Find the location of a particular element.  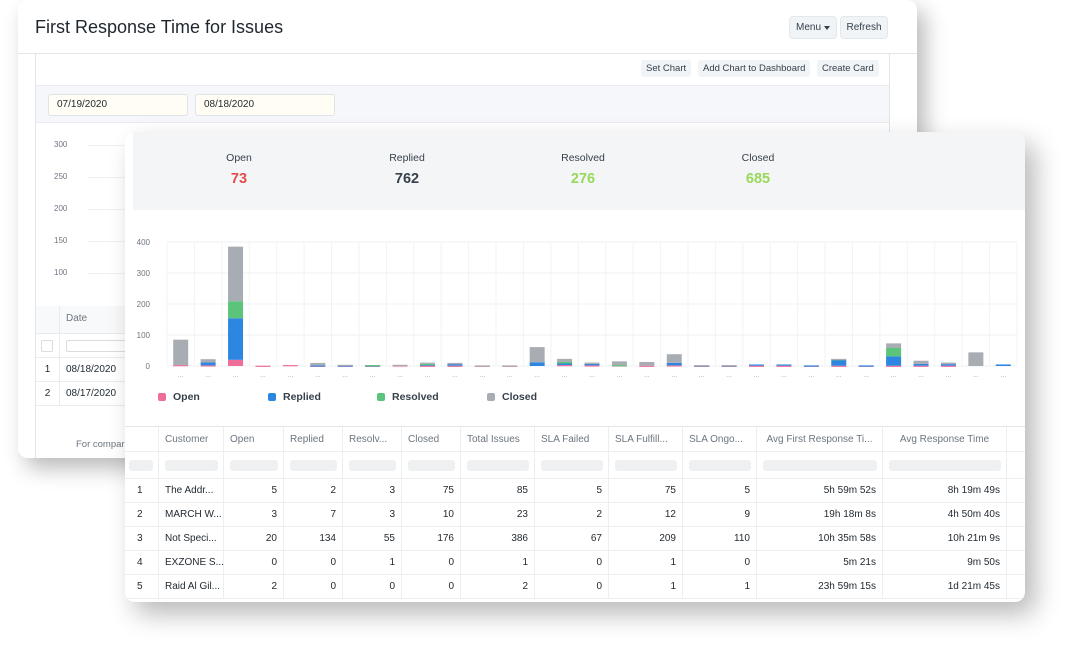

set-chart-button: Set Chart is located at coordinates (666, 68).